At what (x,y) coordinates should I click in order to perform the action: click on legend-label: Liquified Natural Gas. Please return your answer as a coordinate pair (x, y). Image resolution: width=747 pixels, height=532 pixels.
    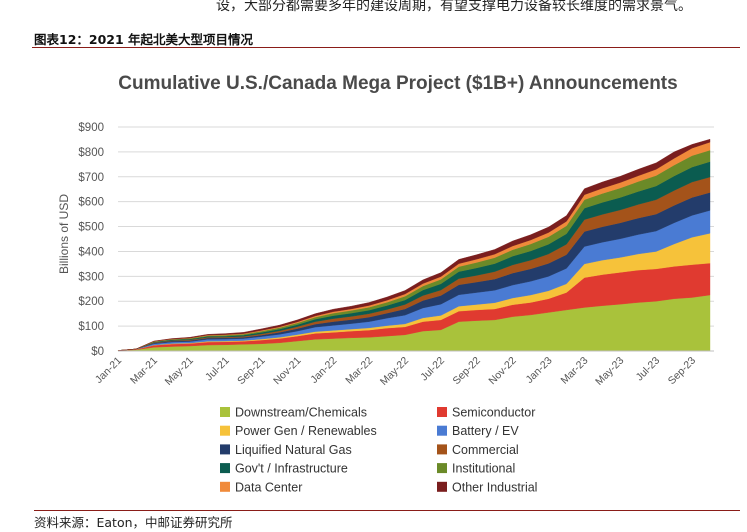
    Looking at the image, I should click on (293, 450).